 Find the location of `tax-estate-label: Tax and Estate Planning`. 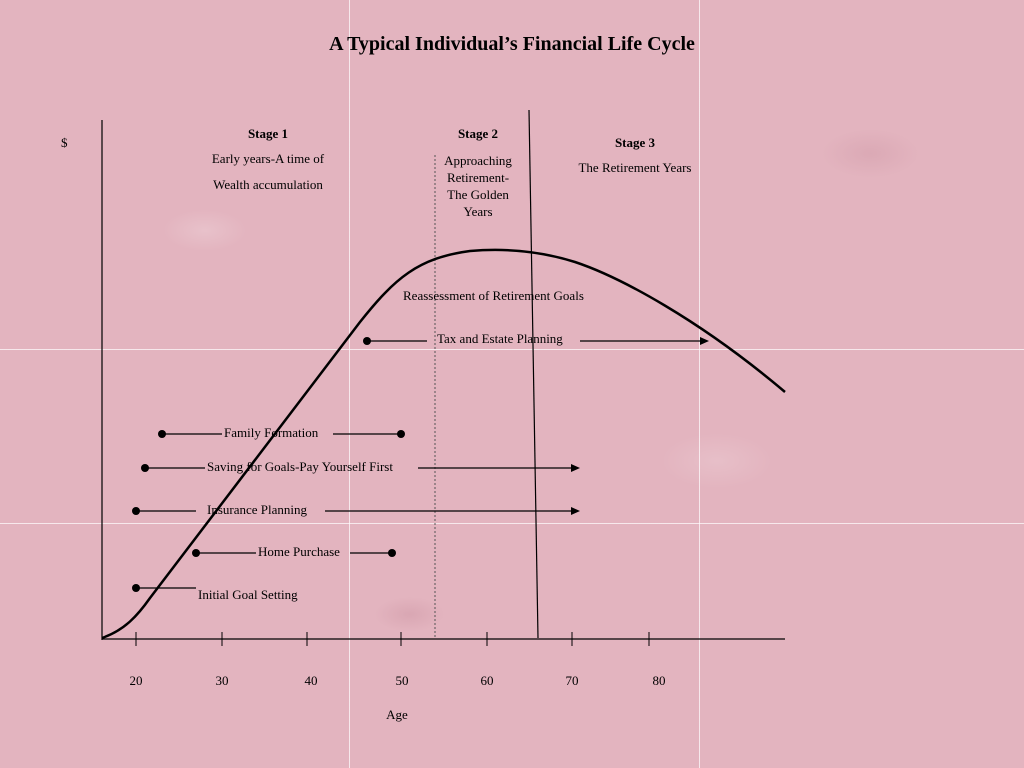

tax-estate-label: Tax and Estate Planning is located at coordinates (500, 338).